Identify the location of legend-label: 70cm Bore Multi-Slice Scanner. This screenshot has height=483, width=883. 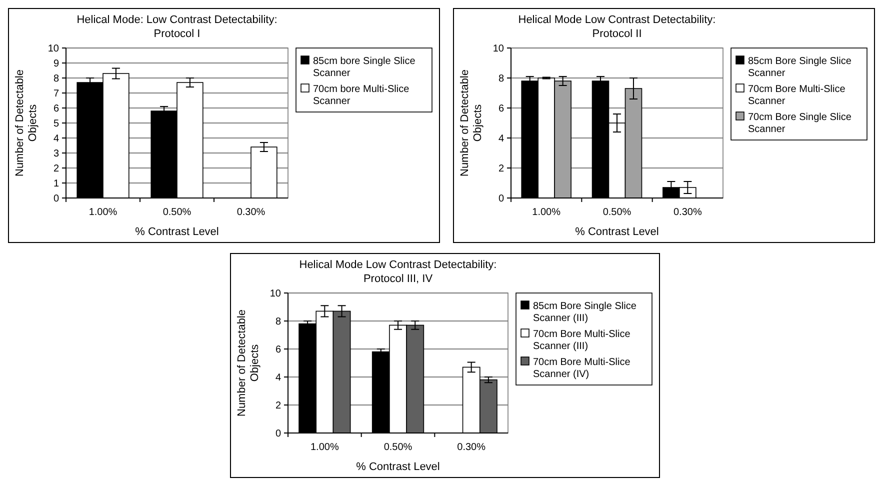
(797, 95).